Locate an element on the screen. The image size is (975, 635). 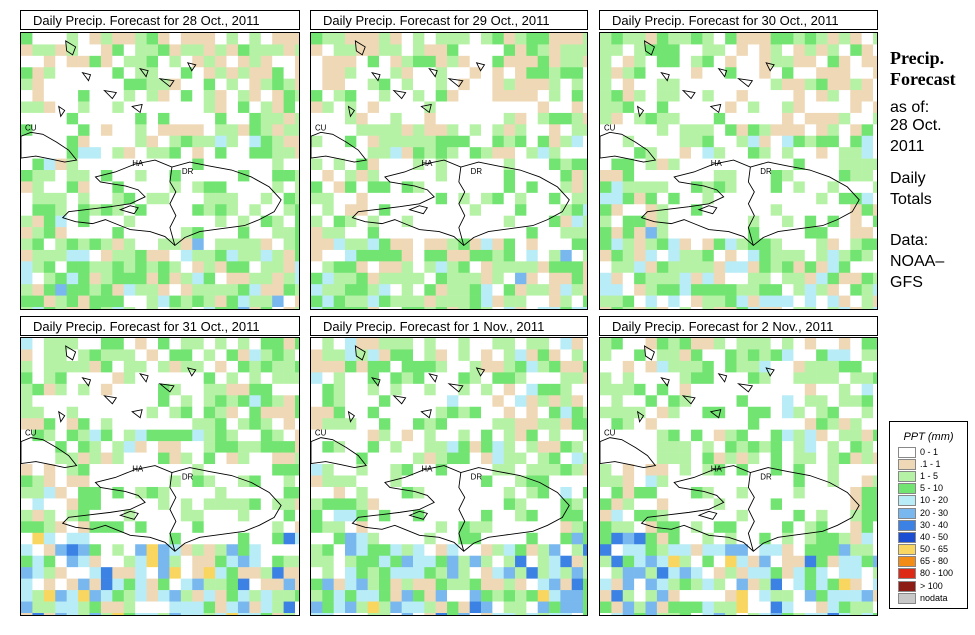
island-outline is located at coordinates (110, 94).